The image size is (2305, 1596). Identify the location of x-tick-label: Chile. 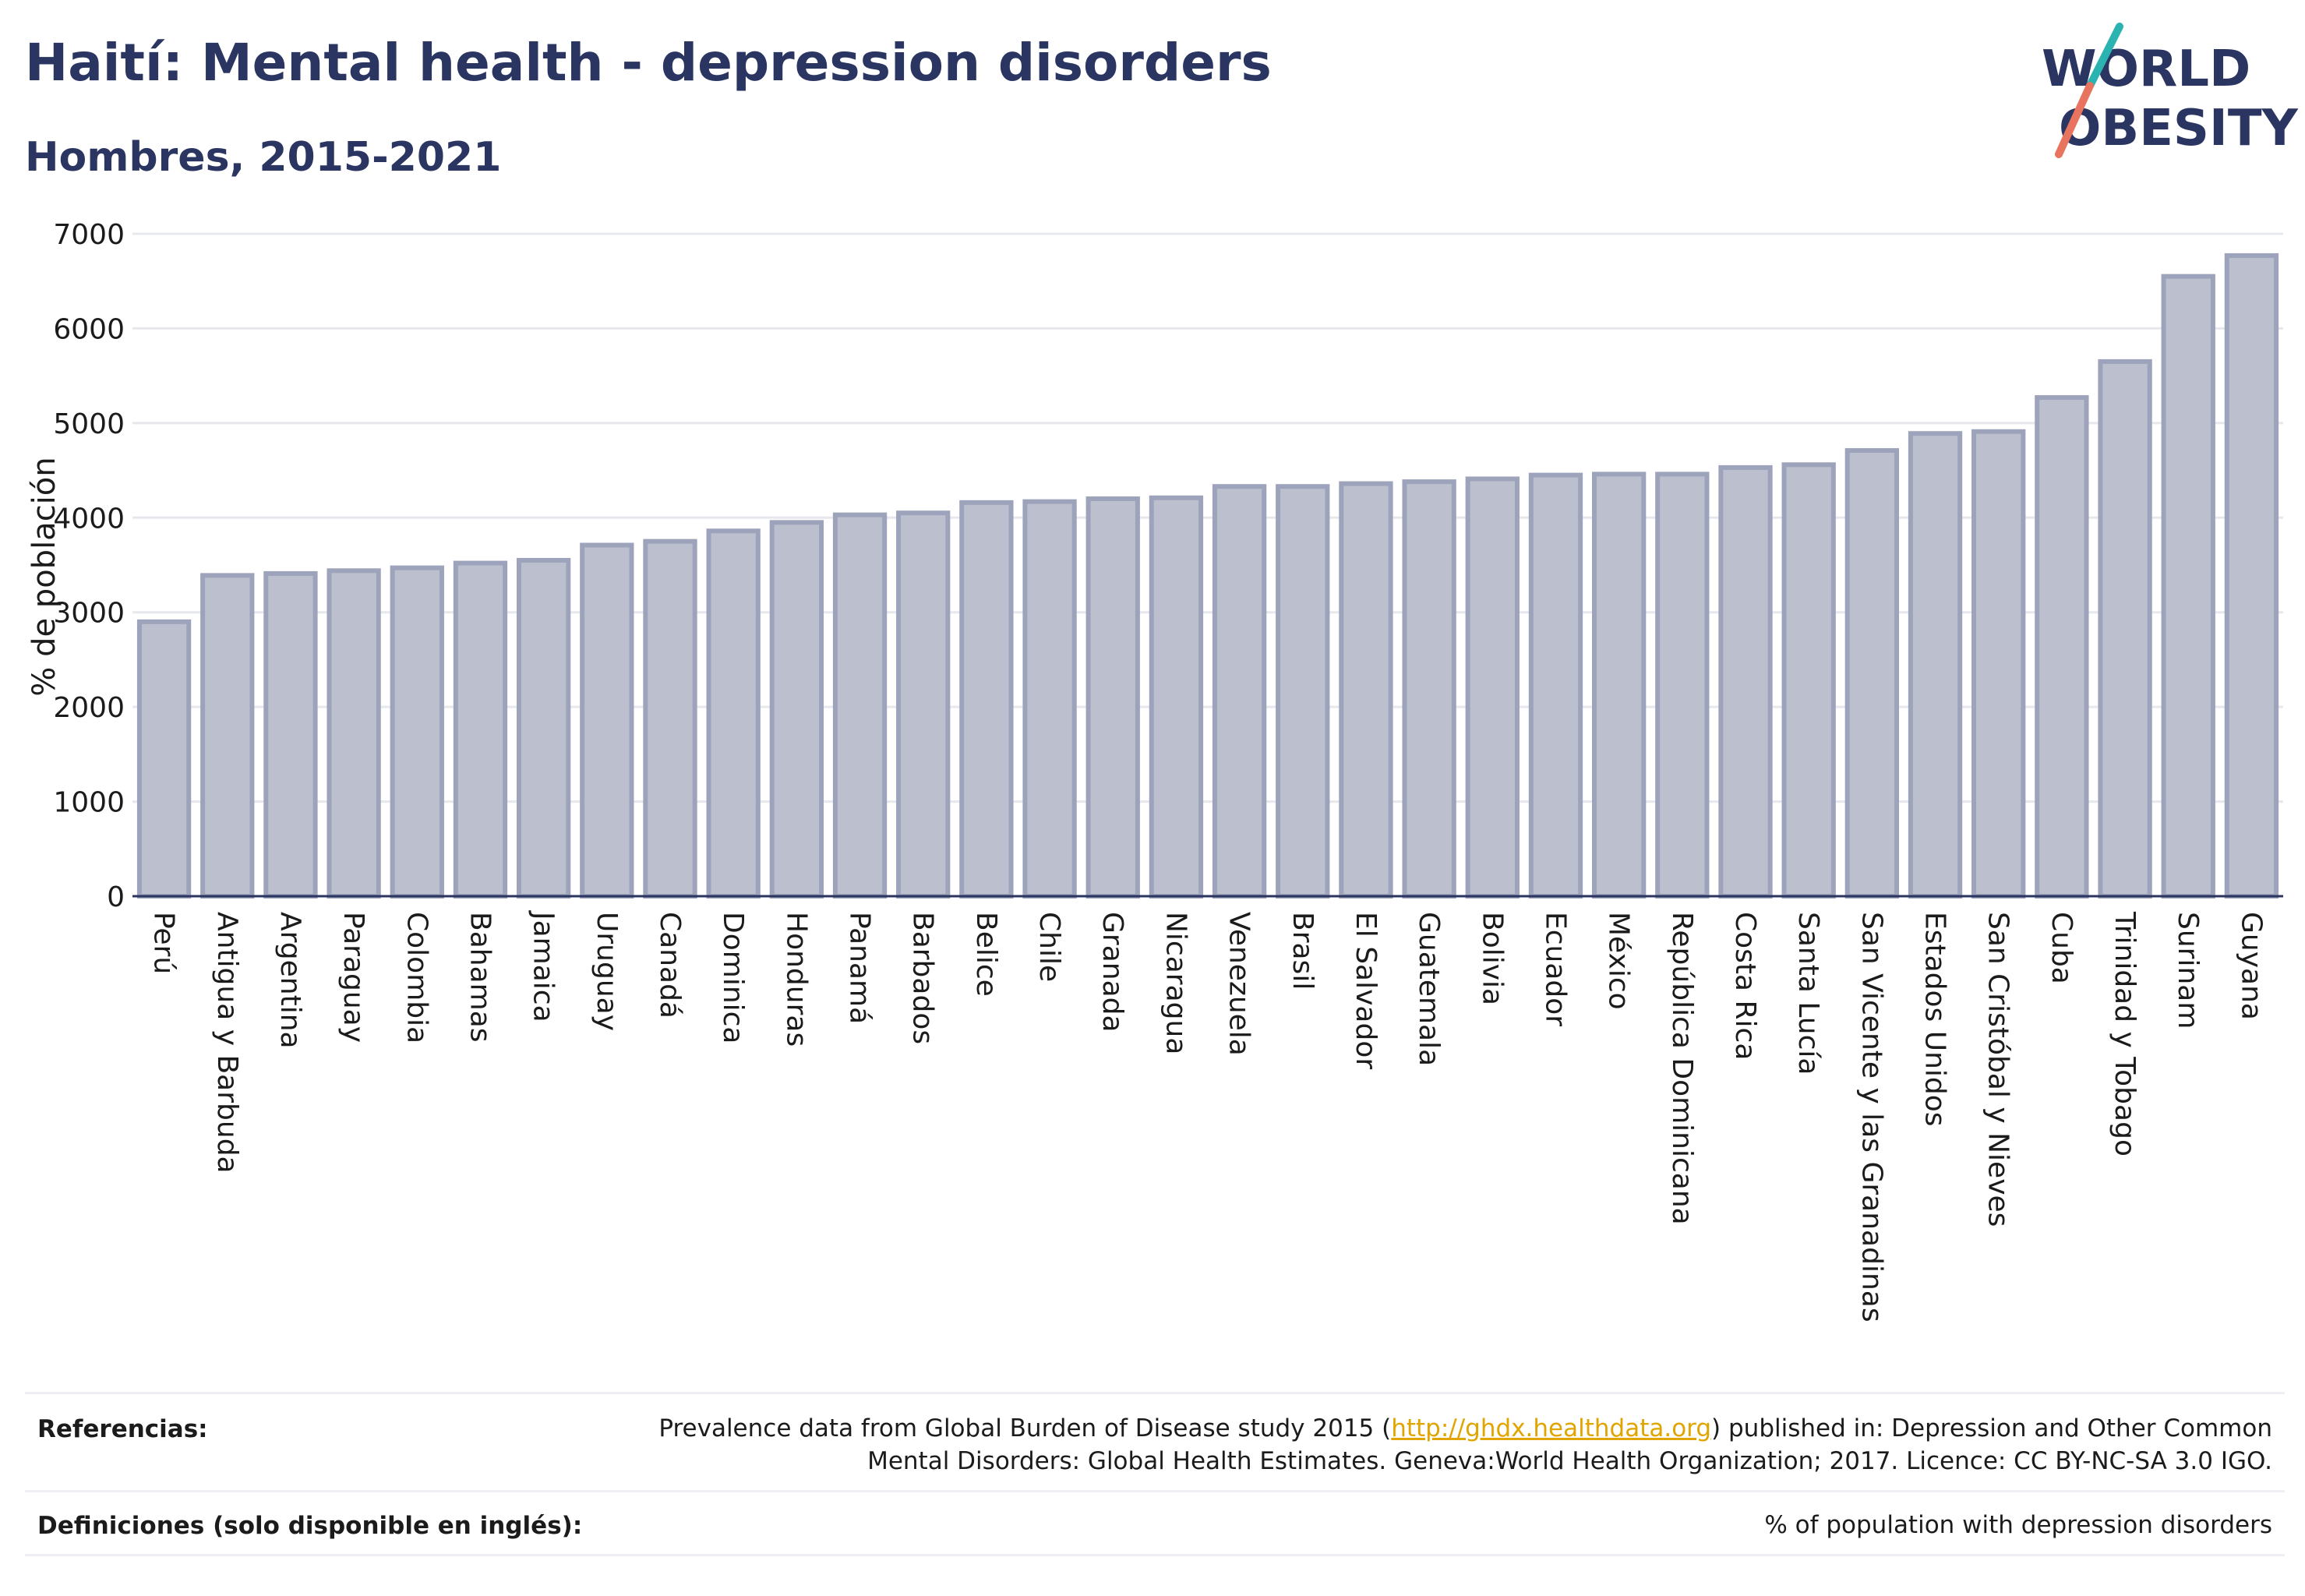
(1049, 947).